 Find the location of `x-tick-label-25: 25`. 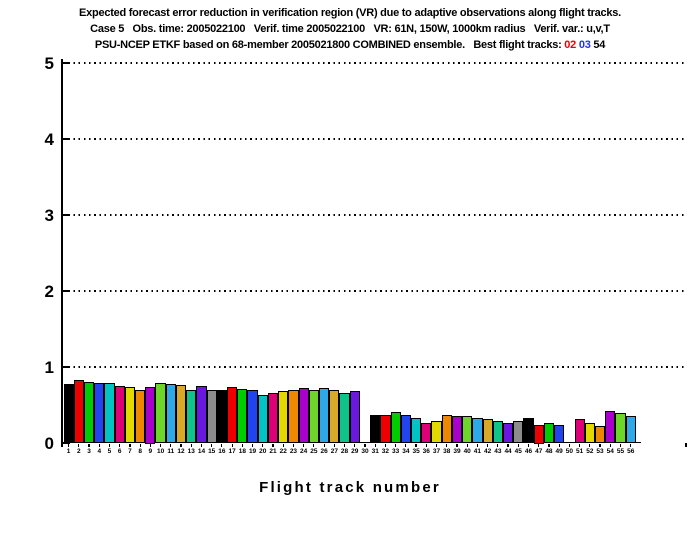

x-tick-label-25: 25 is located at coordinates (314, 451).